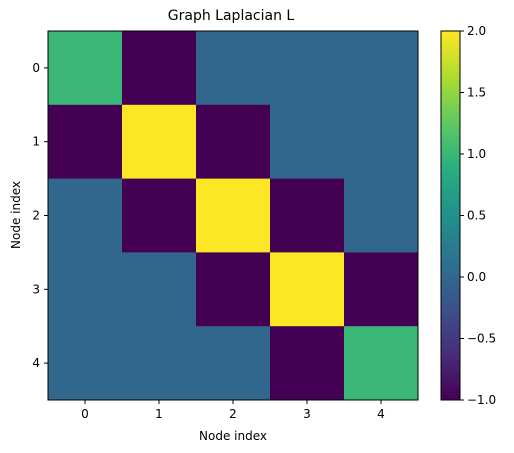 This screenshot has width=514, height=453. What do you see at coordinates (233, 414) in the screenshot?
I see `x-tick-label: 2` at bounding box center [233, 414].